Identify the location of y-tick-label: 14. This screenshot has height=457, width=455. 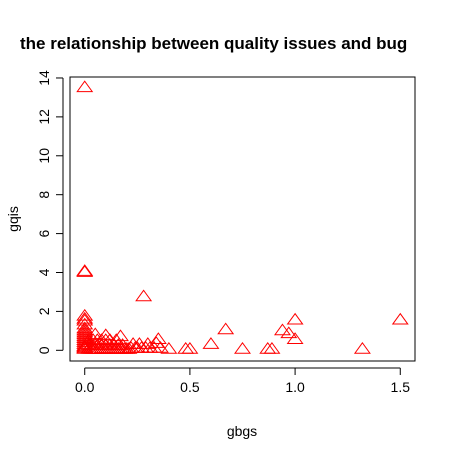
(44, 78).